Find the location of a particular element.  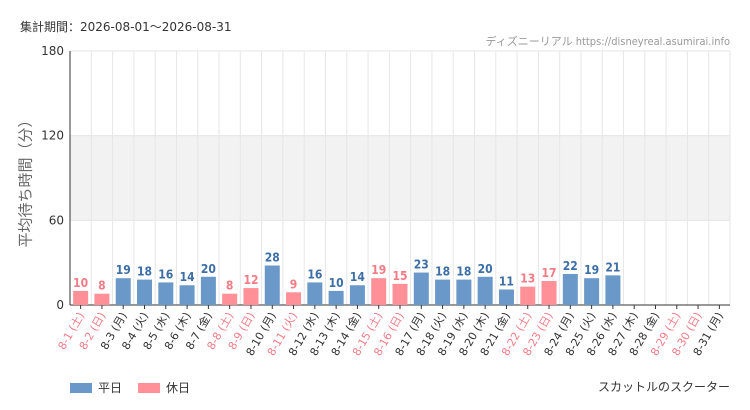

legend-item-holiday: 休日 is located at coordinates (164, 387).